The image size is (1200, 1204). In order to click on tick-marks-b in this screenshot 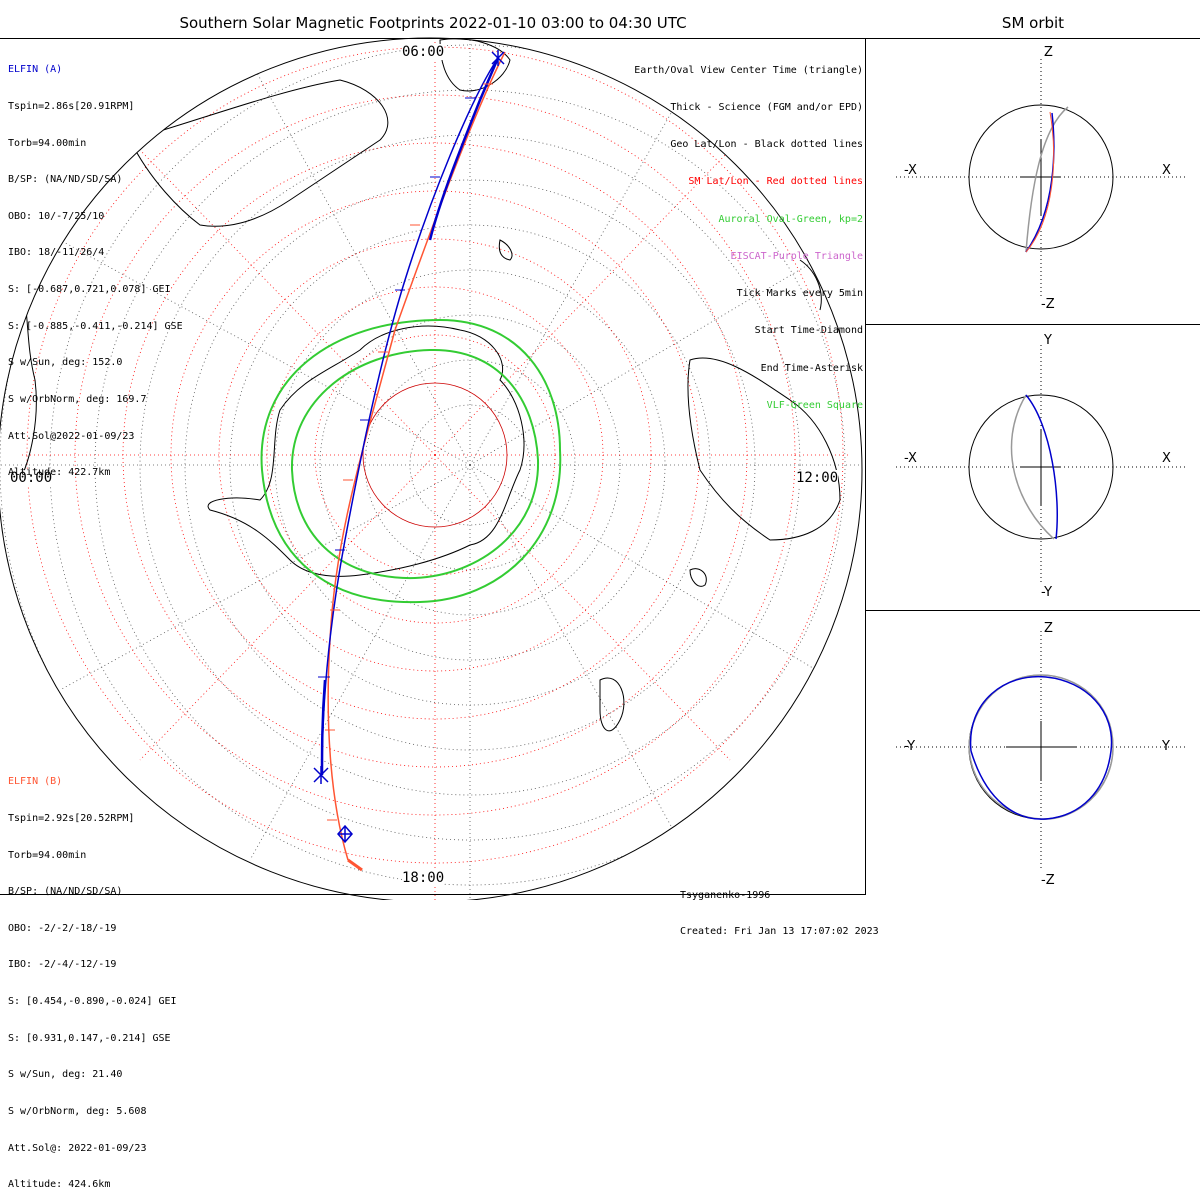, I will do `click(409, 452)`.